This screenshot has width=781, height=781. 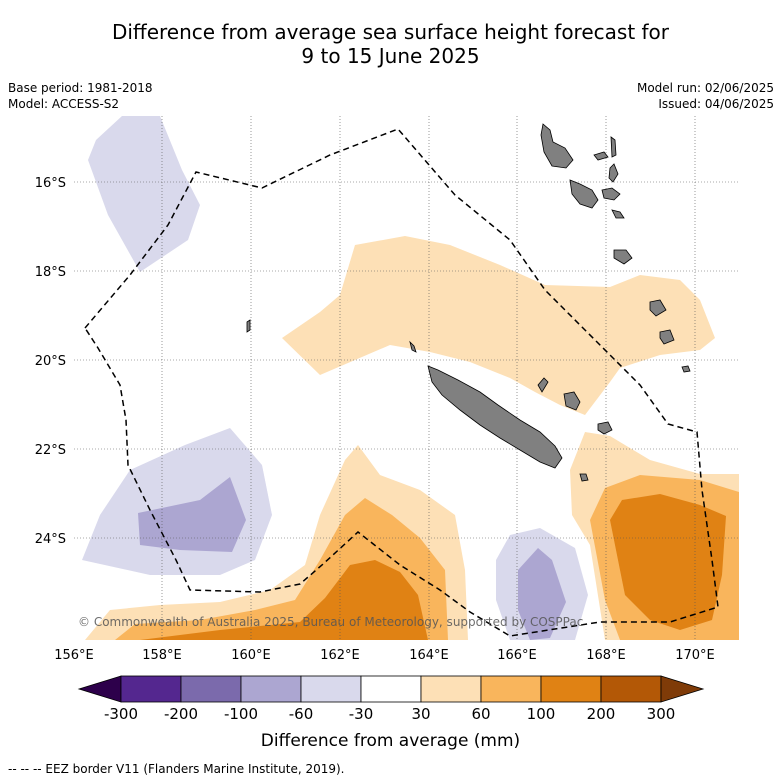 What do you see at coordinates (301, 714) in the screenshot?
I see `colorbar-tick-4: -60` at bounding box center [301, 714].